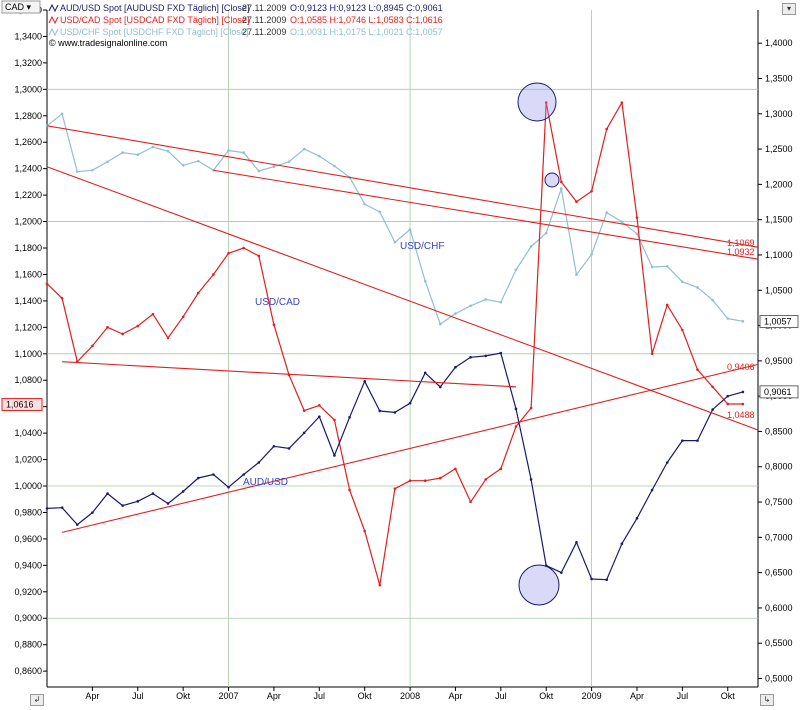  What do you see at coordinates (789, 9) in the screenshot?
I see `chart-menu-button: ▾` at bounding box center [789, 9].